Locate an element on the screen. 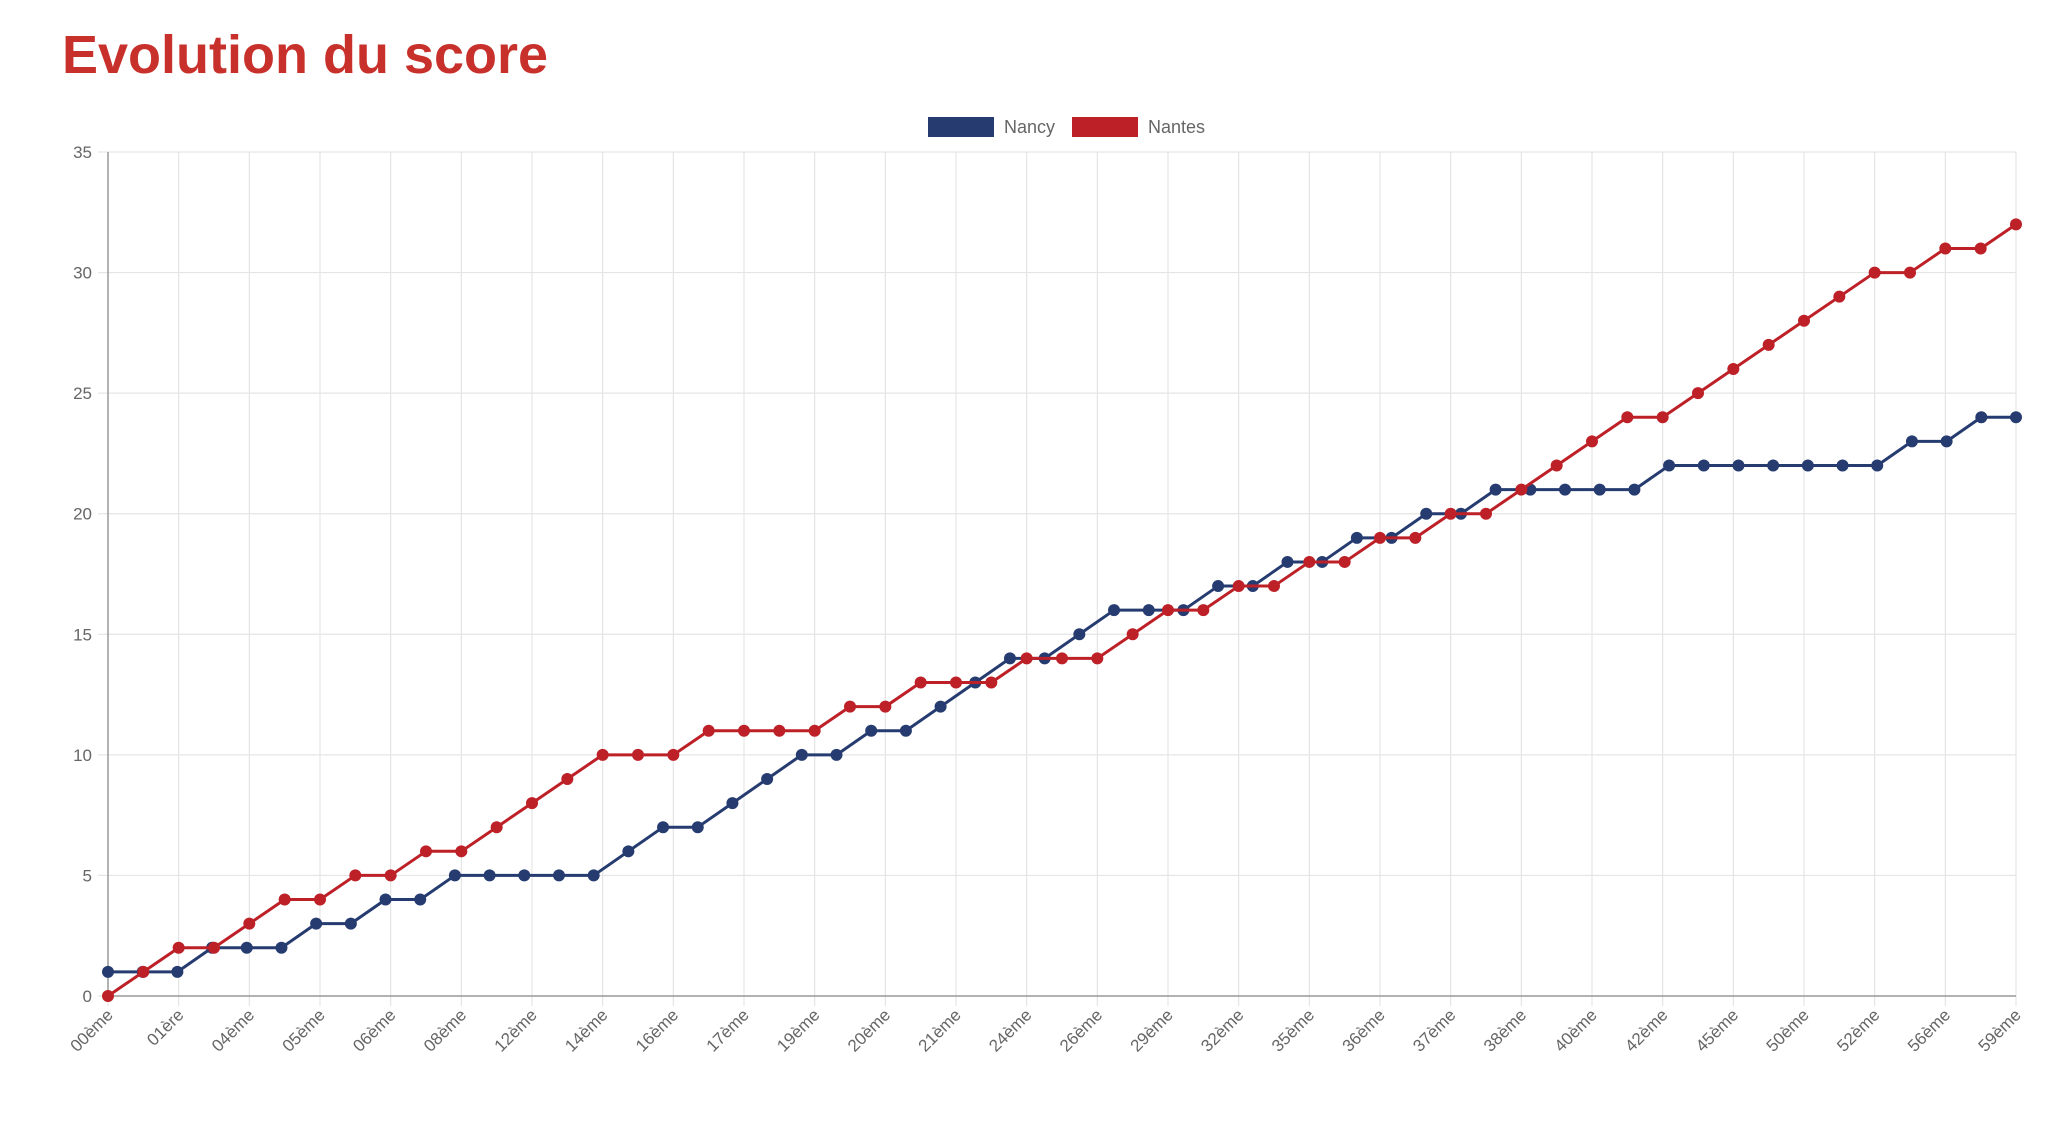  legend-swatch-nantes is located at coordinates (1105, 127).